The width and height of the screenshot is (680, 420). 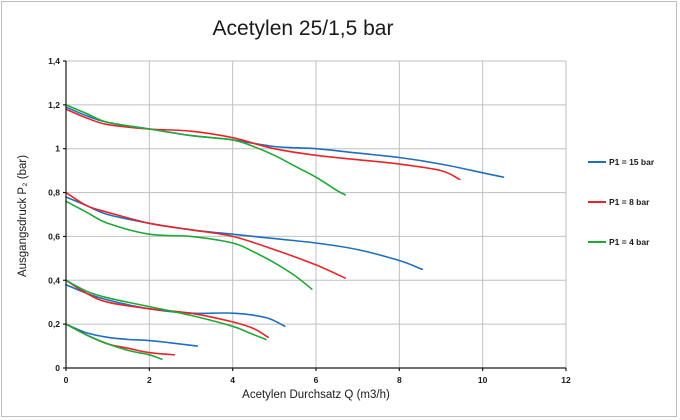 What do you see at coordinates (303, 28) in the screenshot?
I see `chart-title: Acetylen 25/1,5 bar` at bounding box center [303, 28].